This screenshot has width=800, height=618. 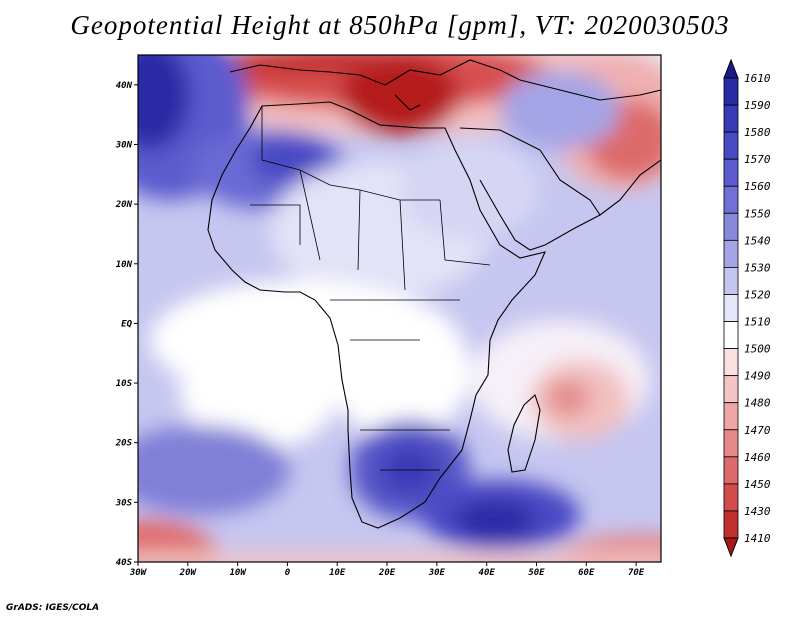 I want to click on colorbar-top-arrow, so click(x=731, y=68).